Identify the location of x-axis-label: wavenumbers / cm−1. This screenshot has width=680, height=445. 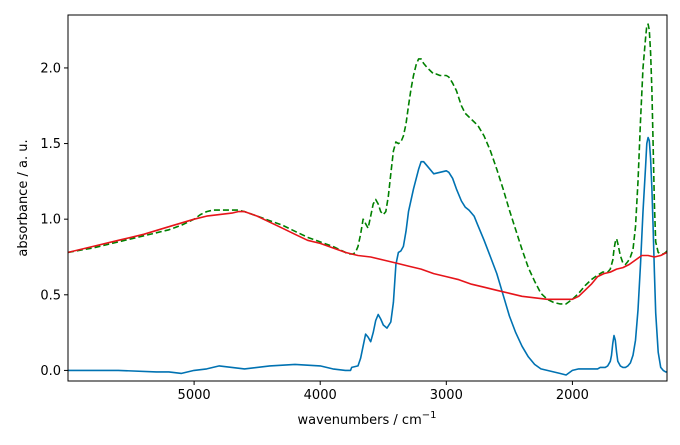
(366, 419).